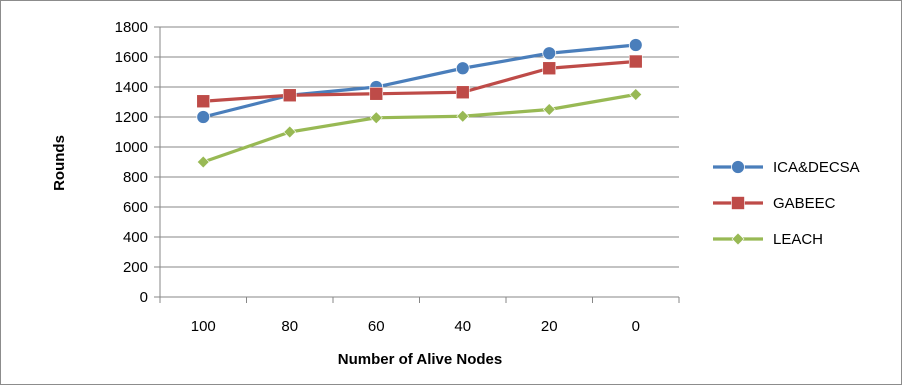 The height and width of the screenshot is (385, 902). What do you see at coordinates (636, 326) in the screenshot?
I see `x-tick-label: 0` at bounding box center [636, 326].